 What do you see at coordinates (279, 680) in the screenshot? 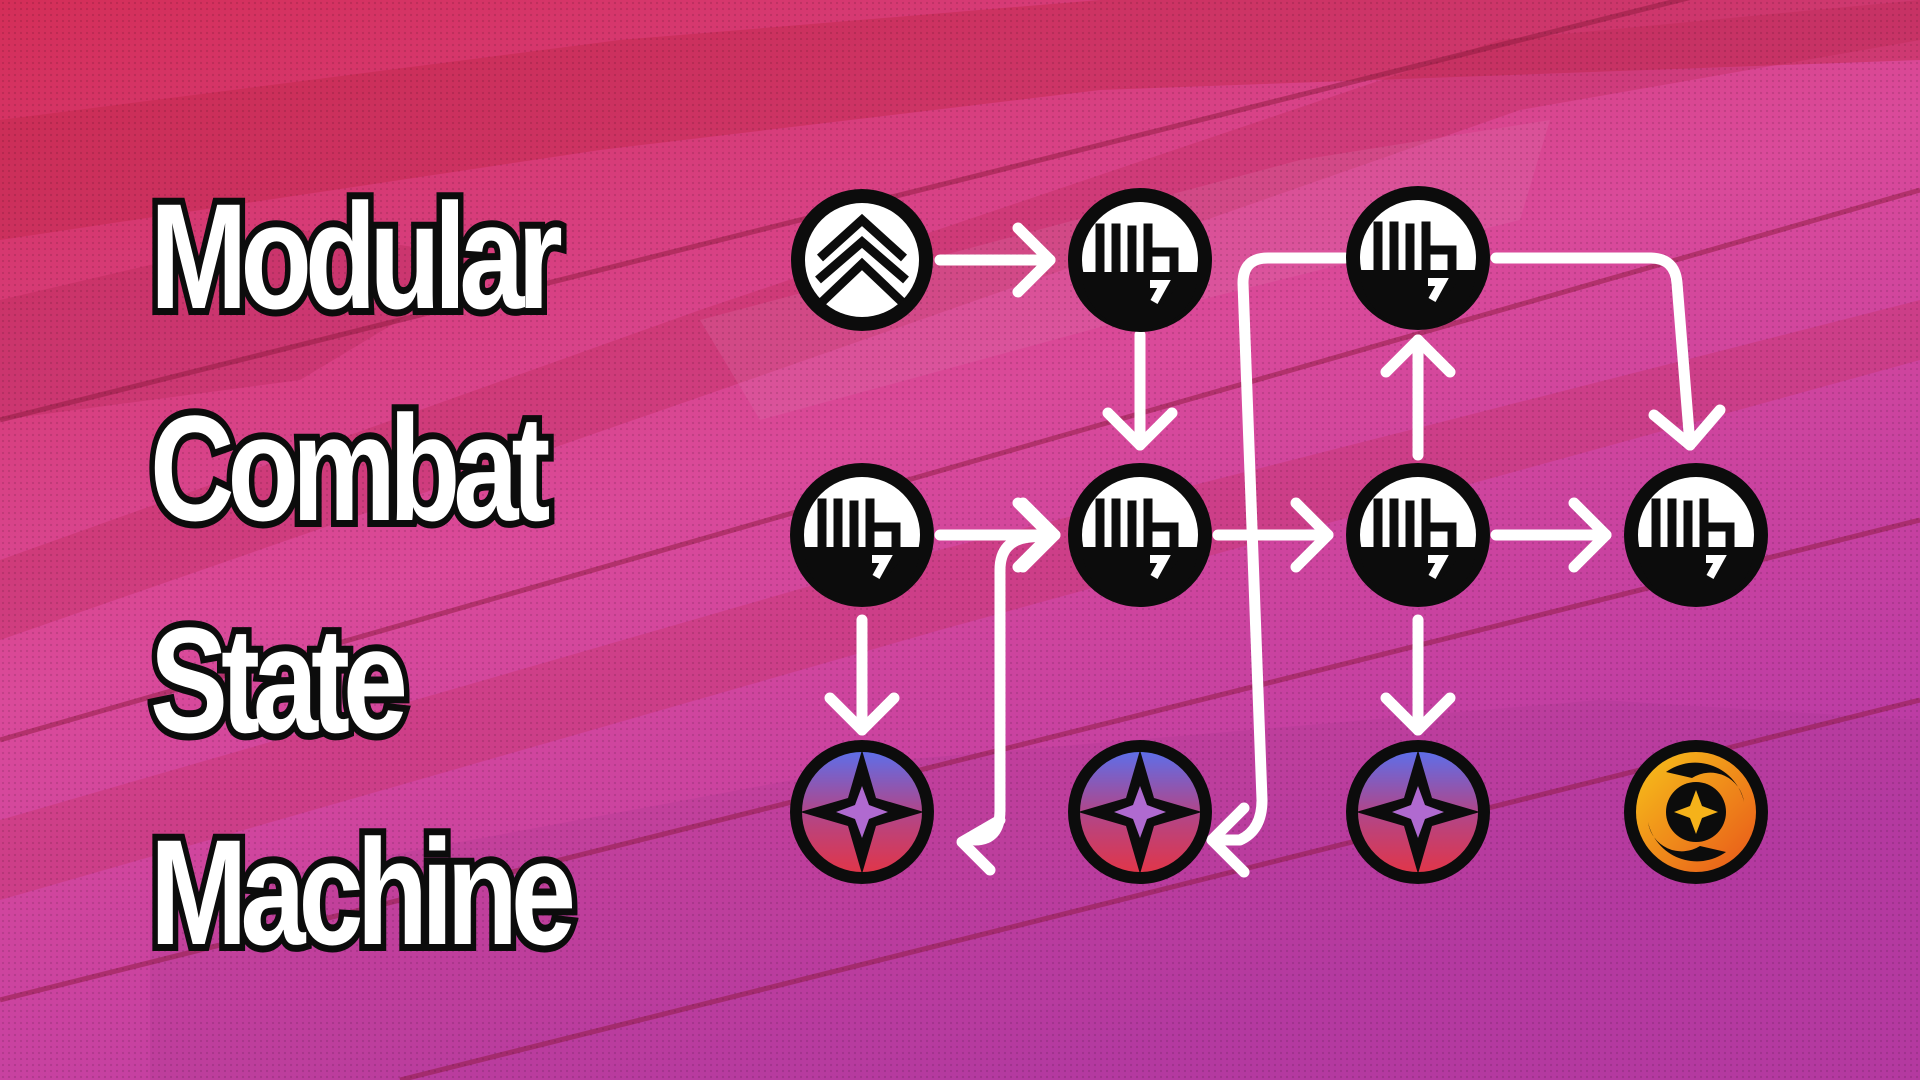
I see `title-line-3: State` at bounding box center [279, 680].